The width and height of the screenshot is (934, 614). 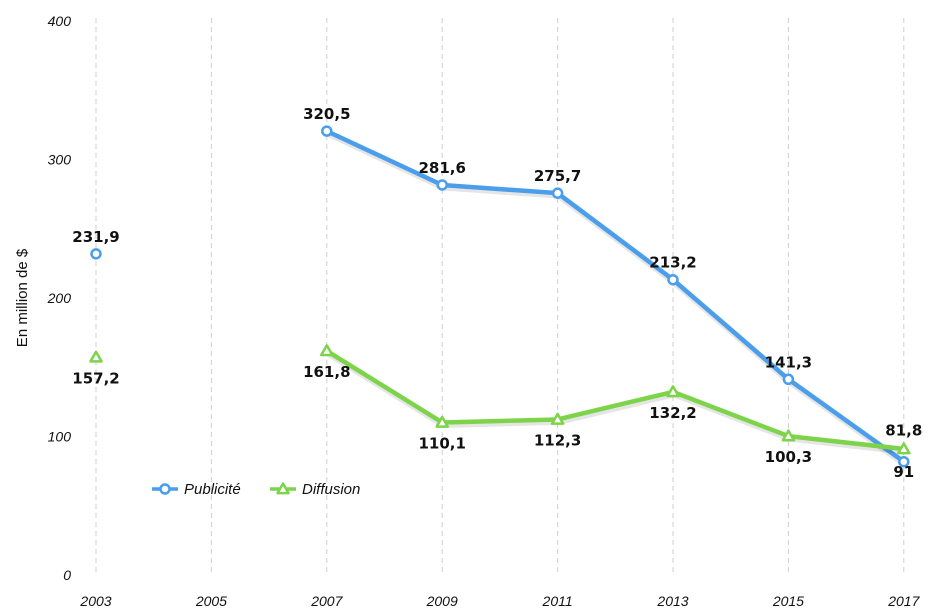 I want to click on x-tick-label: 2011, so click(x=557, y=601).